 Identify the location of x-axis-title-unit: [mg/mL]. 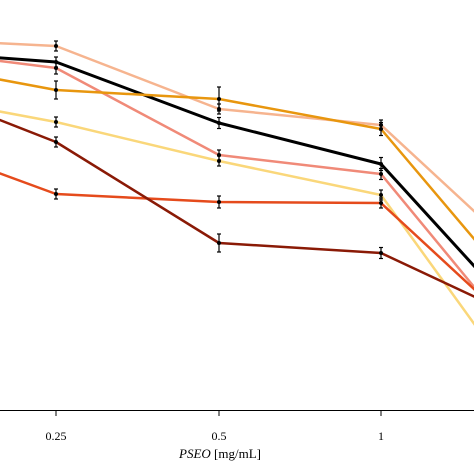
(236, 453).